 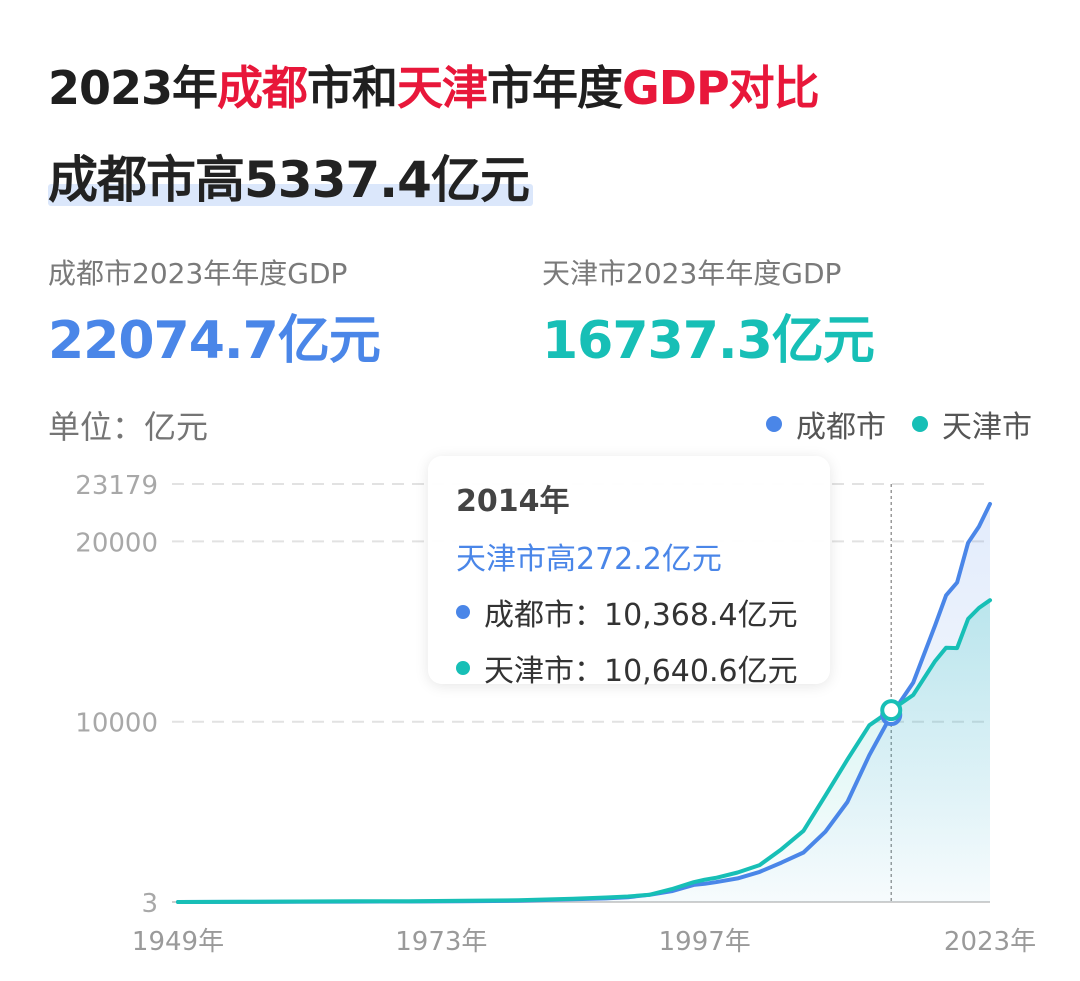 What do you see at coordinates (589, 559) in the screenshot?
I see `tooltip-difference: 天津市高272.2亿元` at bounding box center [589, 559].